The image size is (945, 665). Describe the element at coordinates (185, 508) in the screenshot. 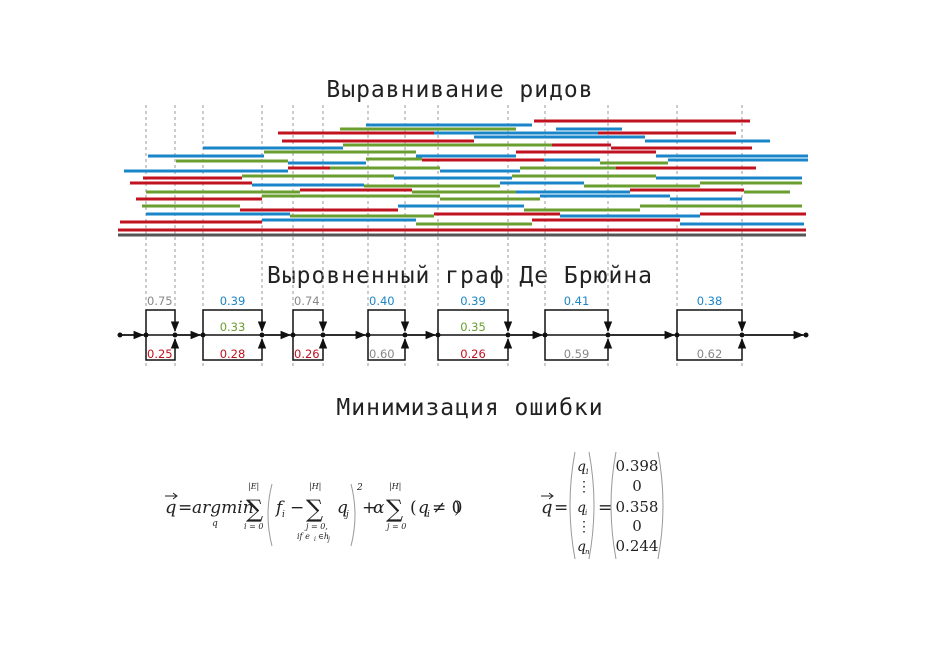

I see `formula-equals: =` at that location.